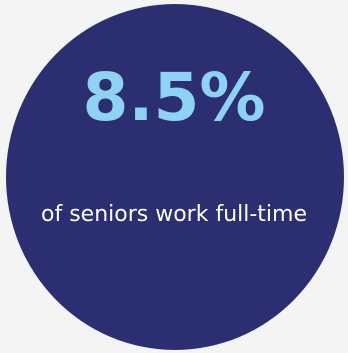  Describe the element at coordinates (174, 97) in the screenshot. I see `stat-value: 8.5%` at that location.